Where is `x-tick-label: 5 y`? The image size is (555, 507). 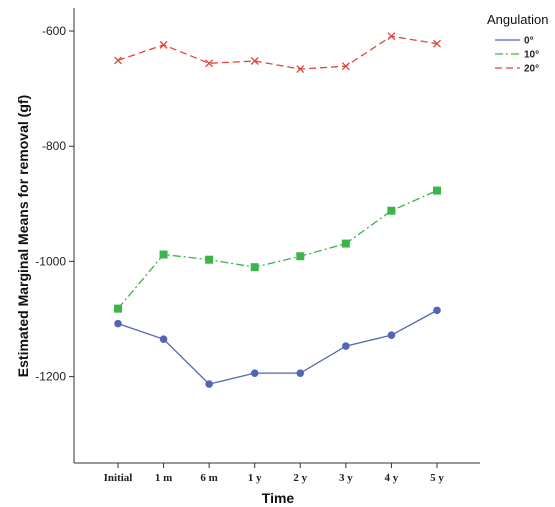
x-tick-label: 5 y is located at coordinates (437, 478).